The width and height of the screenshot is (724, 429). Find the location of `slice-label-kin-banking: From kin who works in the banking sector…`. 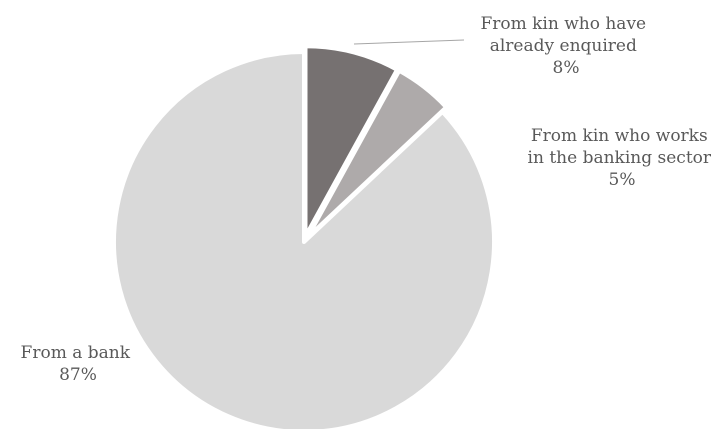

slice-label-kin-banking: From kin who works in the banking sector… is located at coordinates (622, 158).